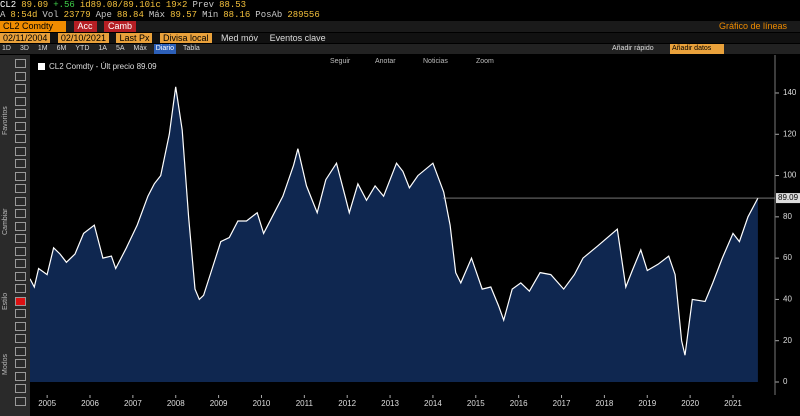 This screenshot has height=416, width=800. What do you see at coordinates (390, 403) in the screenshot?
I see `x-tick-label: 2013` at bounding box center [390, 403].